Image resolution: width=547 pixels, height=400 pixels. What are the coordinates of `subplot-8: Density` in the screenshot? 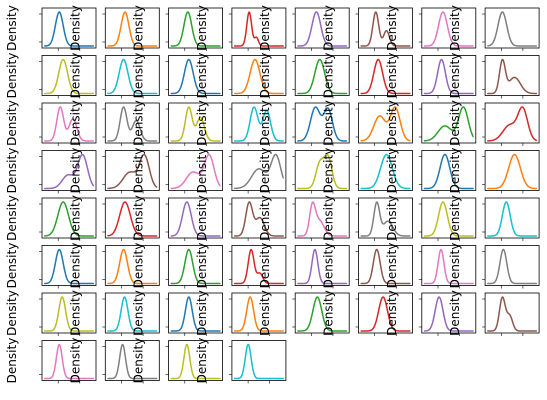 It's located at (494, 28).